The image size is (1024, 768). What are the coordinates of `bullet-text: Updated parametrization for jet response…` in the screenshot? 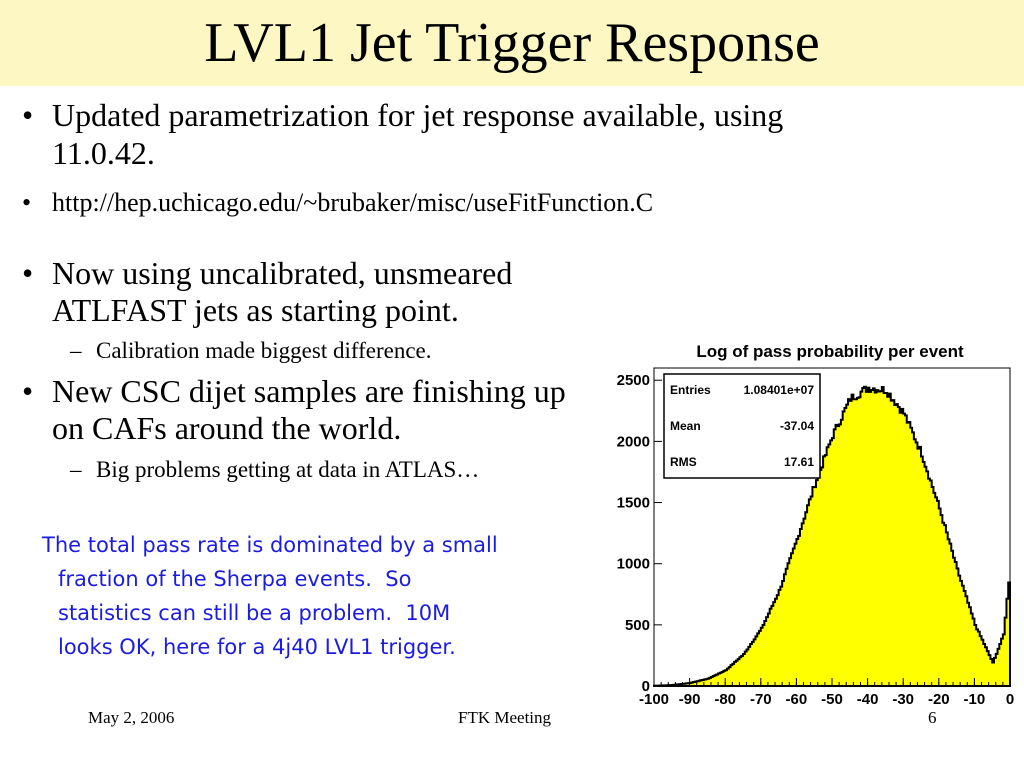 It's located at (418, 115).